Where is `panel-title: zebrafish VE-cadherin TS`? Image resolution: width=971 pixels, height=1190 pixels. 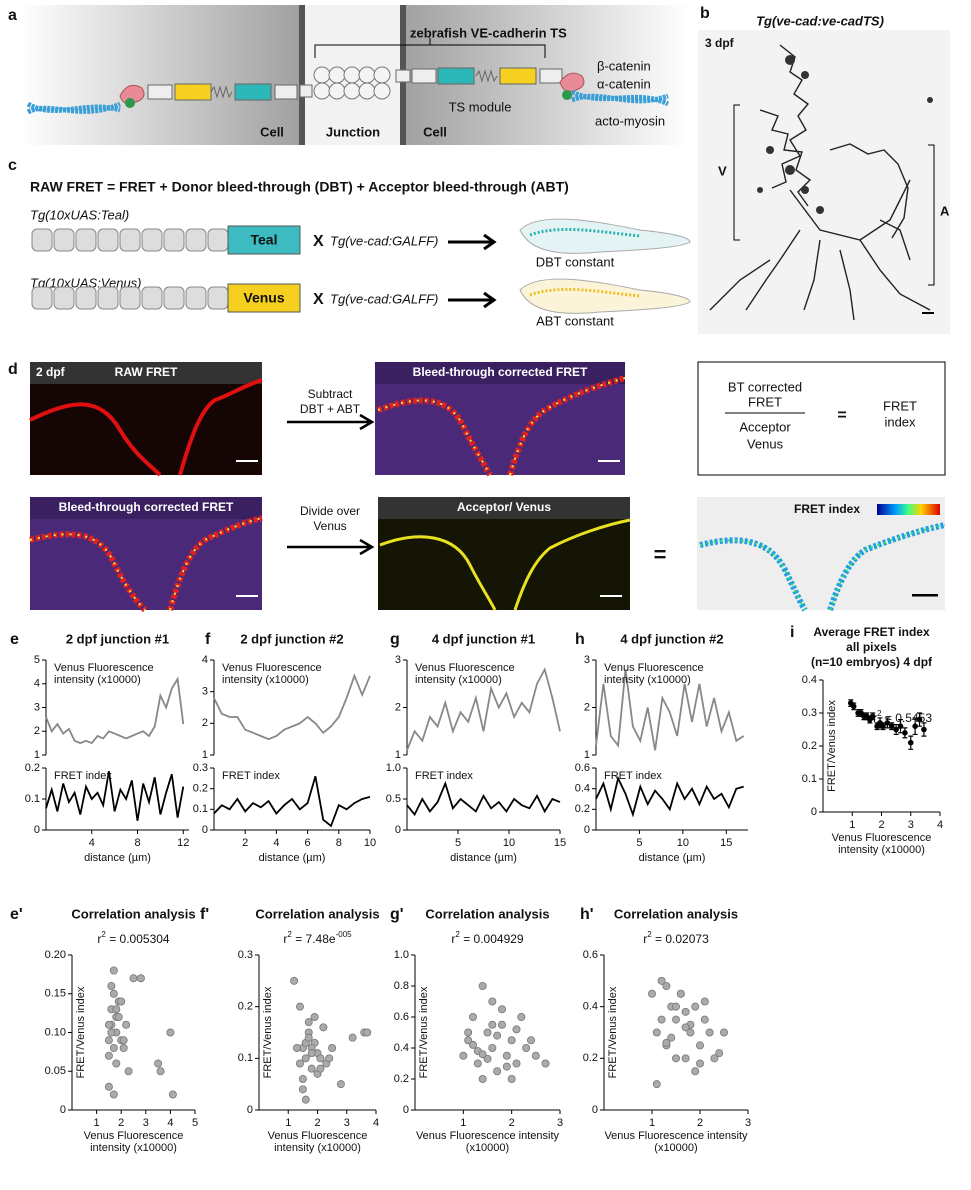 panel-title: zebrafish VE-cadherin TS is located at coordinates (488, 32).